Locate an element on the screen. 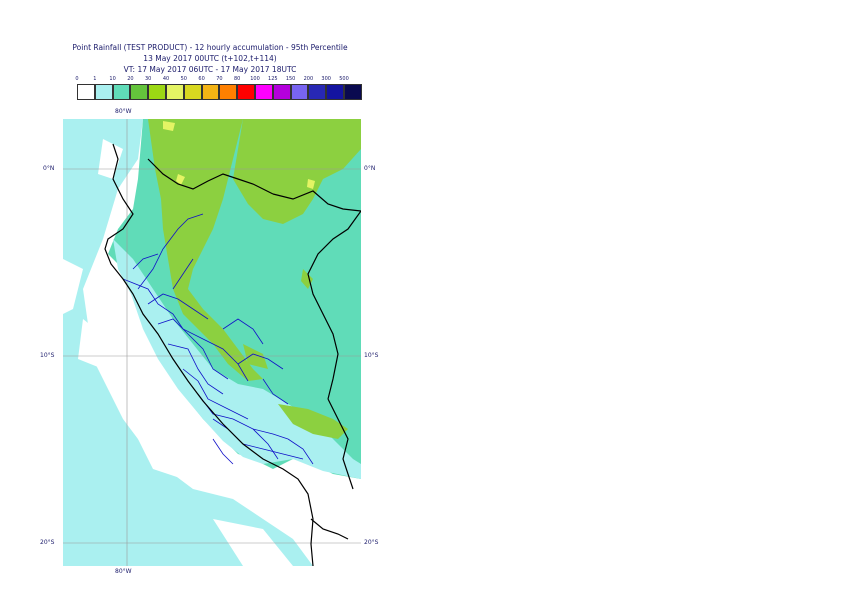  brazil-border is located at coordinates (334, 305).